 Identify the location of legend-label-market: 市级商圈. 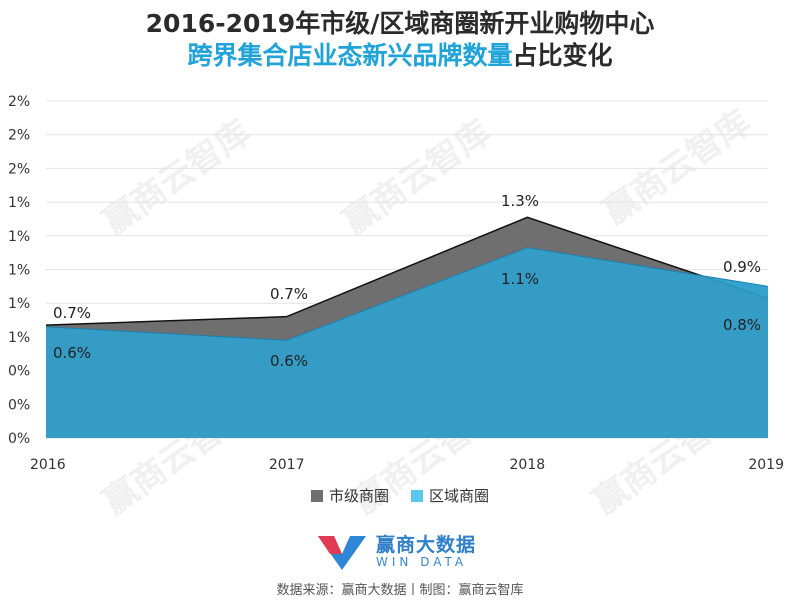
(358, 496).